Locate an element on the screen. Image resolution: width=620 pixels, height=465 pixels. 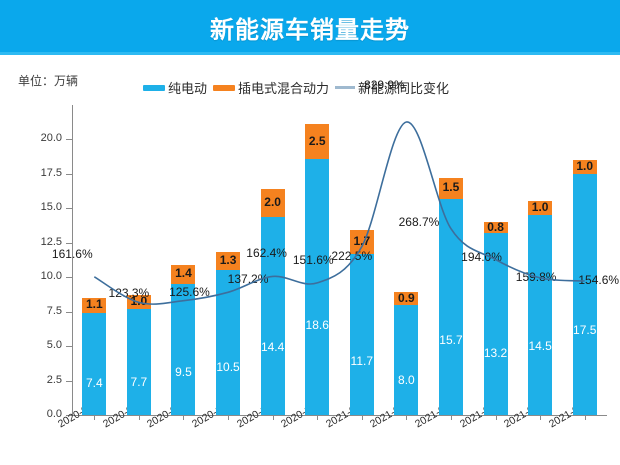
bar-segment-bev: 15.7 is located at coordinates (450, 306).